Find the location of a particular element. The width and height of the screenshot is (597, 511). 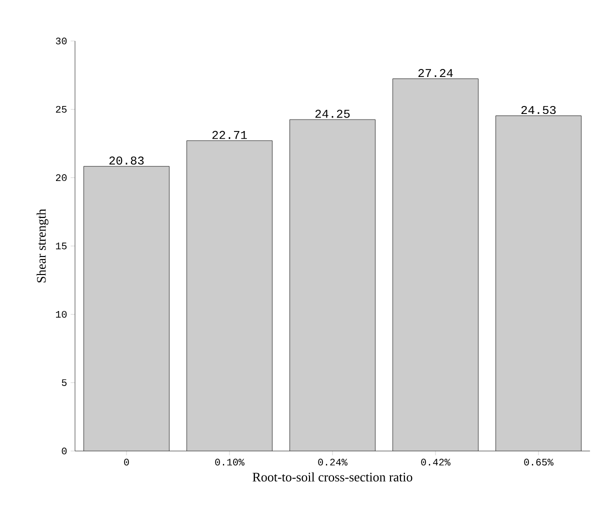

data-label: 24.25 is located at coordinates (332, 114).